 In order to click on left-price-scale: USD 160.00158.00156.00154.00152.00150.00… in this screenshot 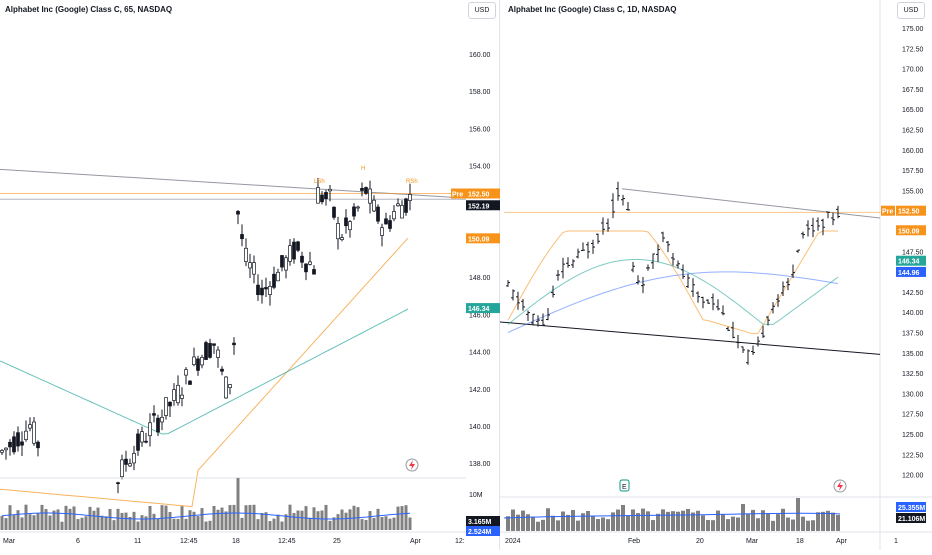, I will do `click(483, 275)`.